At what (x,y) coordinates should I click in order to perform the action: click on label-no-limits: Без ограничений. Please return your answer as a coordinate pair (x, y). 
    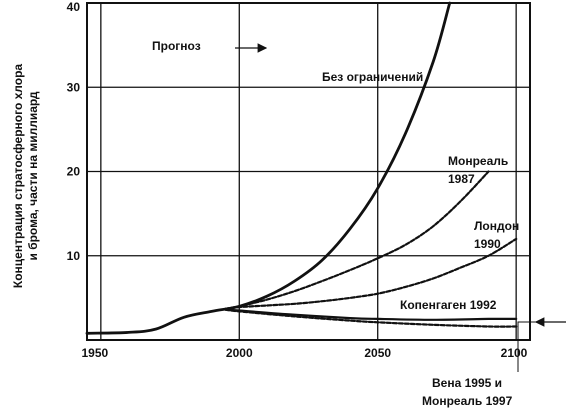
    Looking at the image, I should click on (372, 77).